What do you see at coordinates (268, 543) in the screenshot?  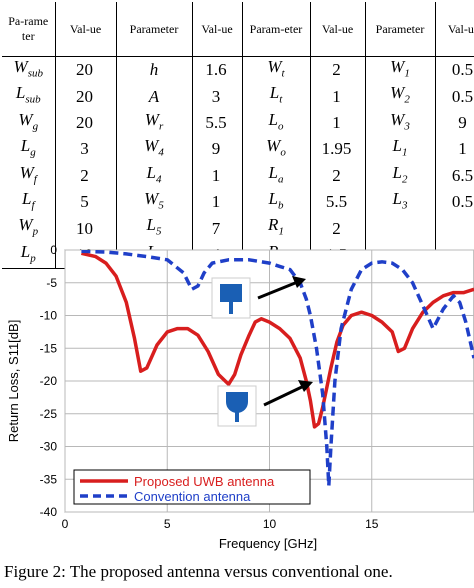 I see `x-axis-label: Frequency [GHz]` at bounding box center [268, 543].